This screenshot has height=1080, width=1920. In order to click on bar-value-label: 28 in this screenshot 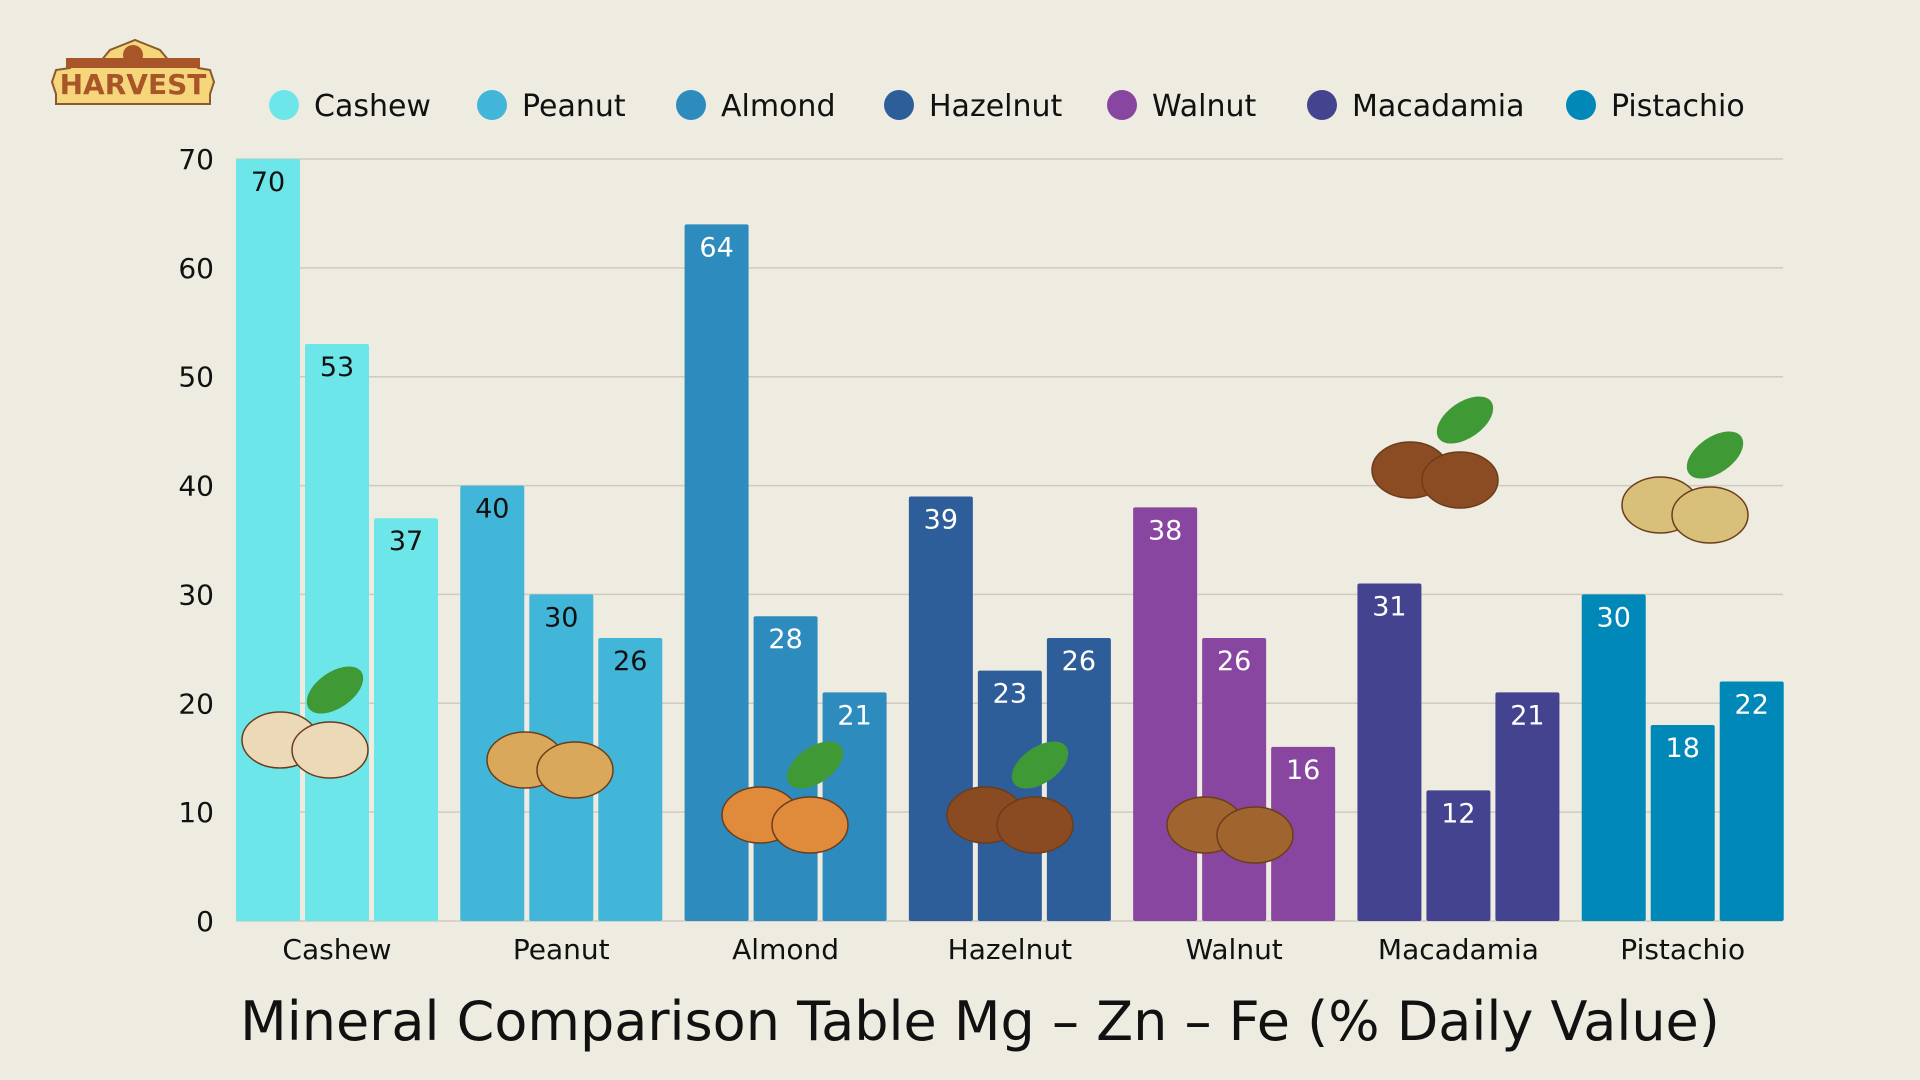, I will do `click(785, 639)`.